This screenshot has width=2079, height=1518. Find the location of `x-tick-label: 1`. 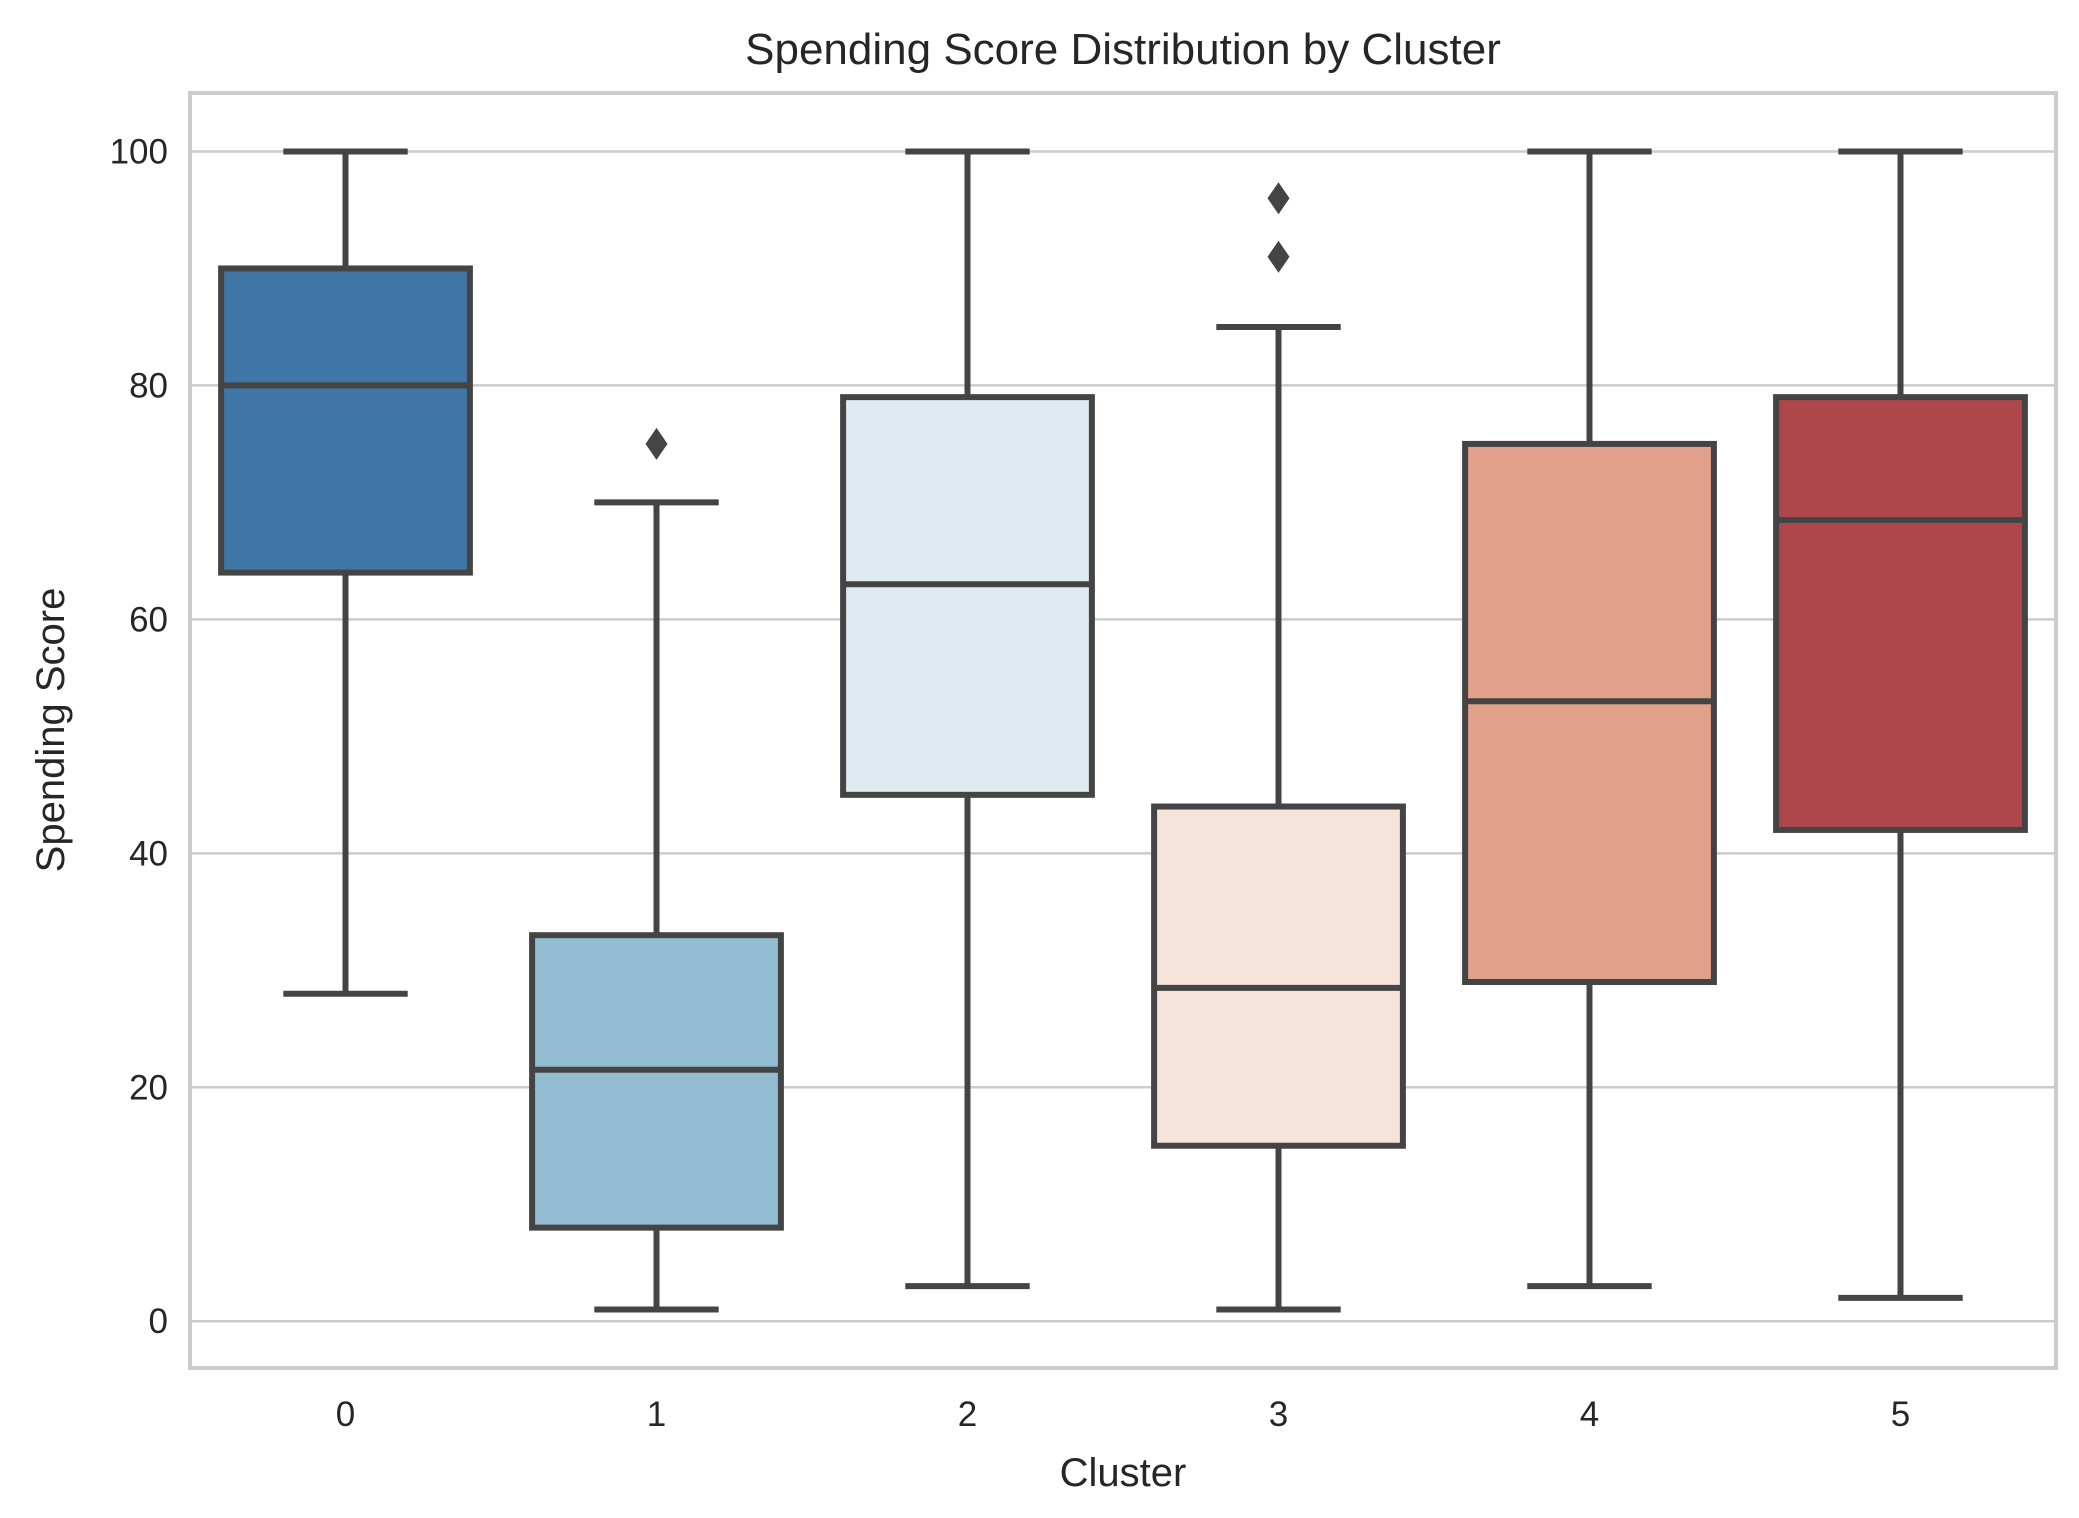

x-tick-label: 1 is located at coordinates (656, 1414).